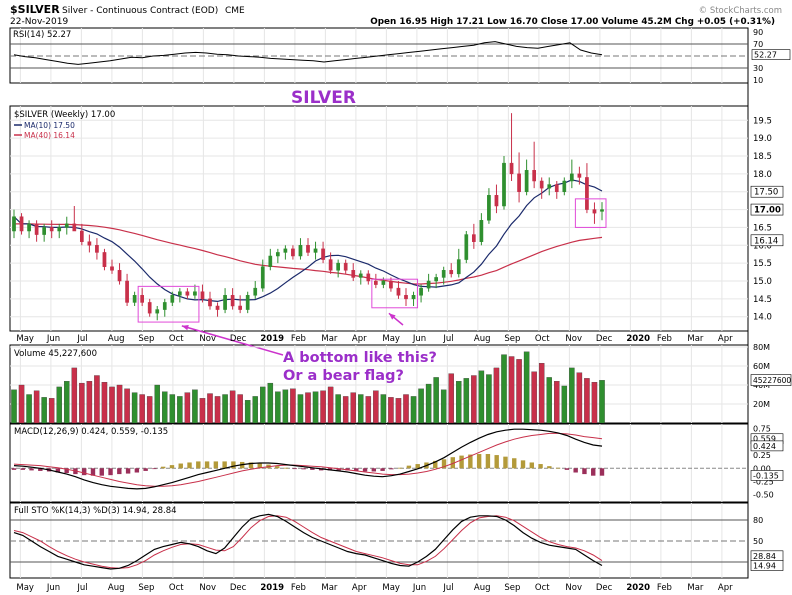 The width and height of the screenshot is (792, 595). What do you see at coordinates (116, 588) in the screenshot?
I see `x-tick-label: Aug` at bounding box center [116, 588].